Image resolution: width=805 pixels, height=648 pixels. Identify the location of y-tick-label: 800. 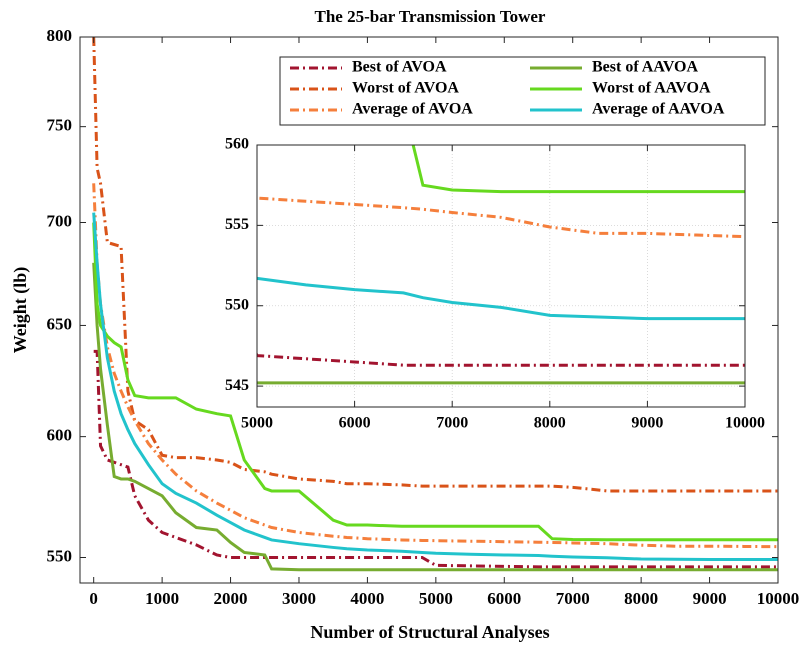
(60, 35).